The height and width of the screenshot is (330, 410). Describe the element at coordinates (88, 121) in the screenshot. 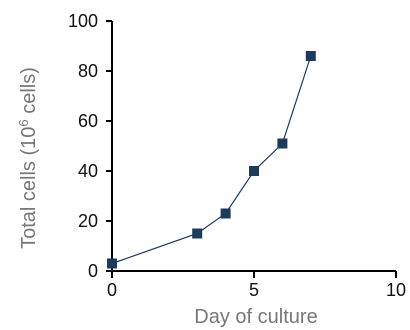

I see `y-tick-label: 60` at that location.